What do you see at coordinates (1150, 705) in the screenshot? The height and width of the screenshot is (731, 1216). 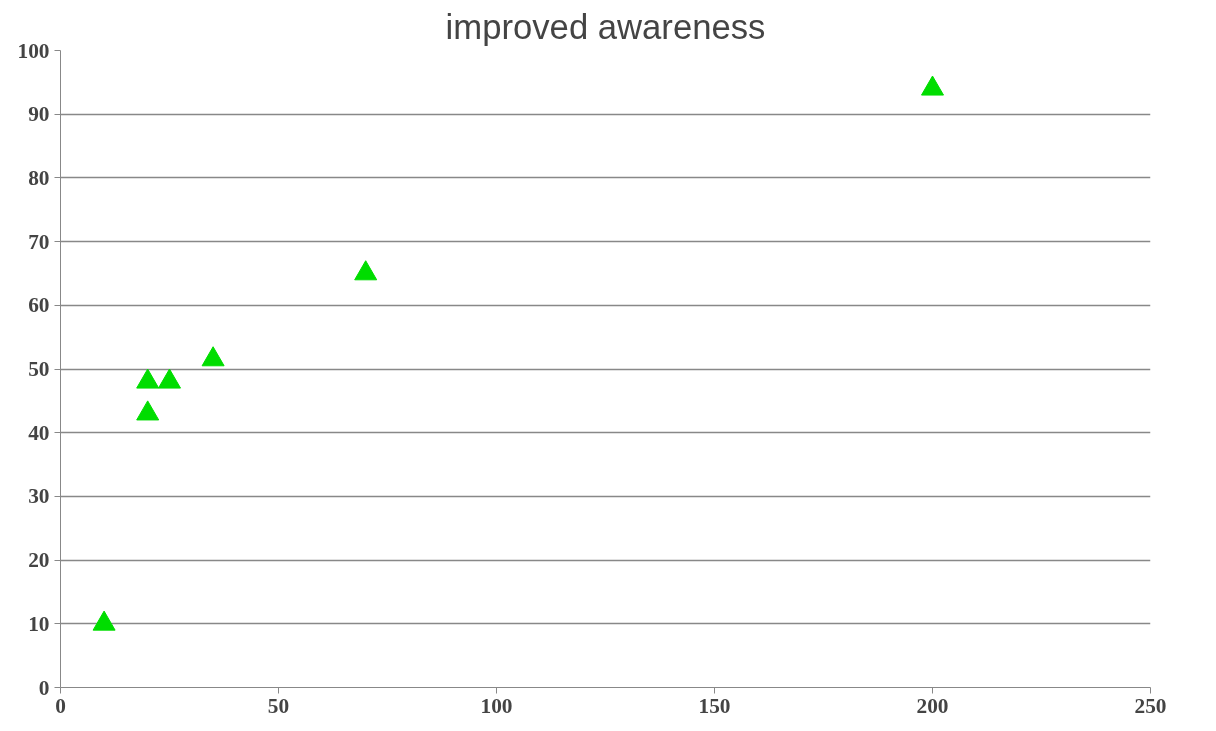 I see `x-tick-label: 250` at bounding box center [1150, 705].